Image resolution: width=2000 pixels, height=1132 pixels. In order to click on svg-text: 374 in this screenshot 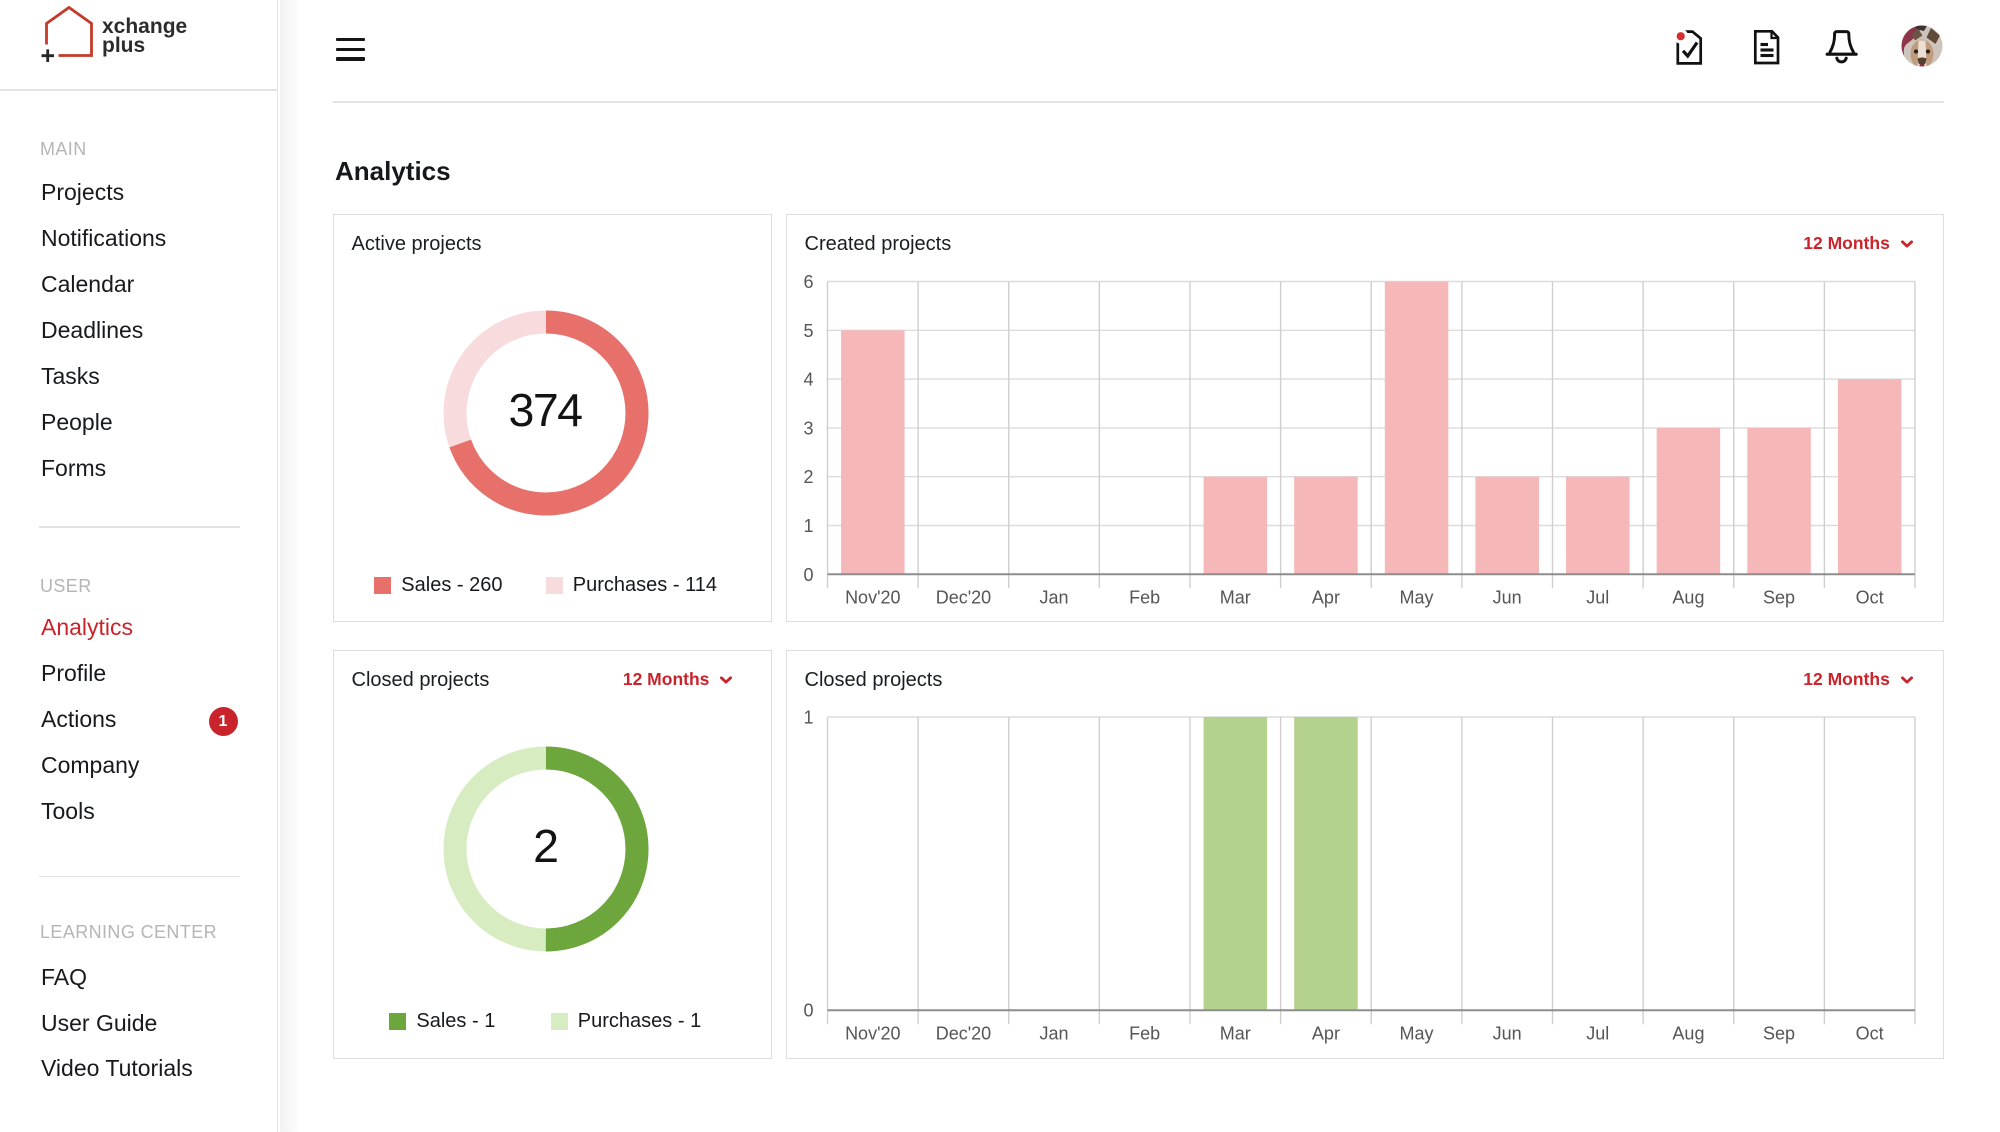, I will do `click(545, 410)`.